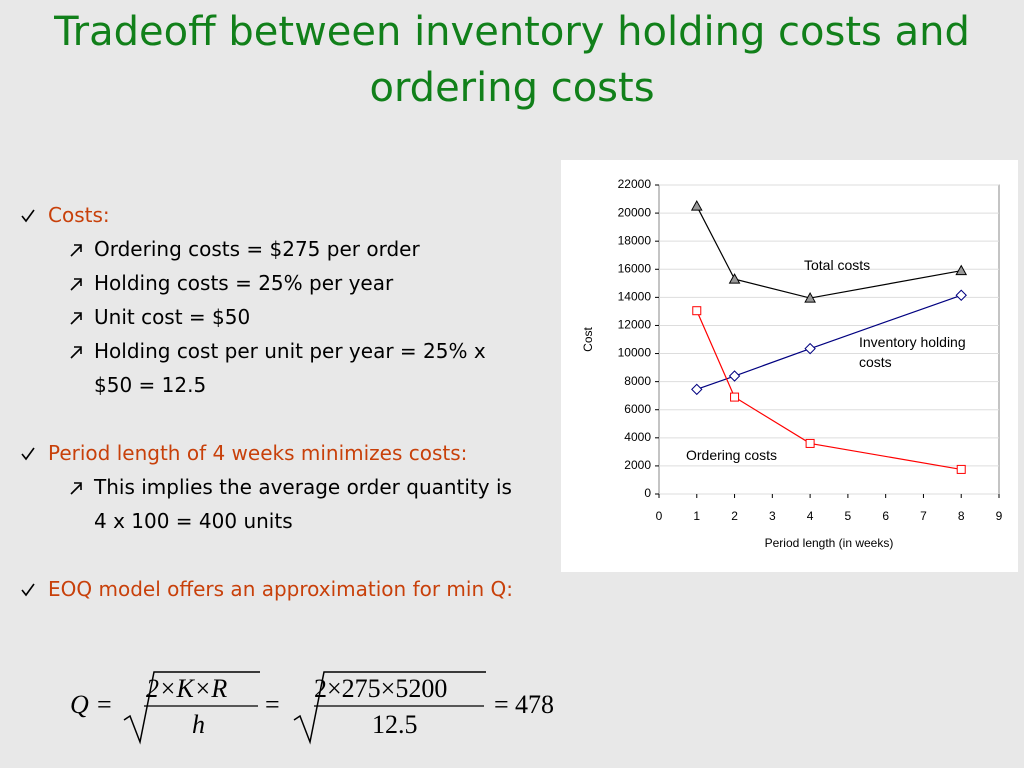  What do you see at coordinates (635, 240) in the screenshot?
I see `y-tick-label: 18000` at bounding box center [635, 240].